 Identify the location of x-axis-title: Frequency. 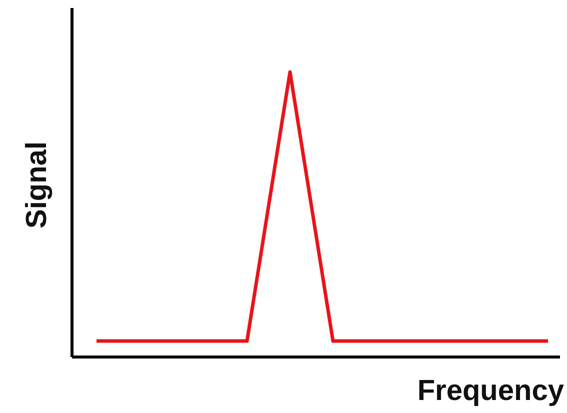
(490, 391).